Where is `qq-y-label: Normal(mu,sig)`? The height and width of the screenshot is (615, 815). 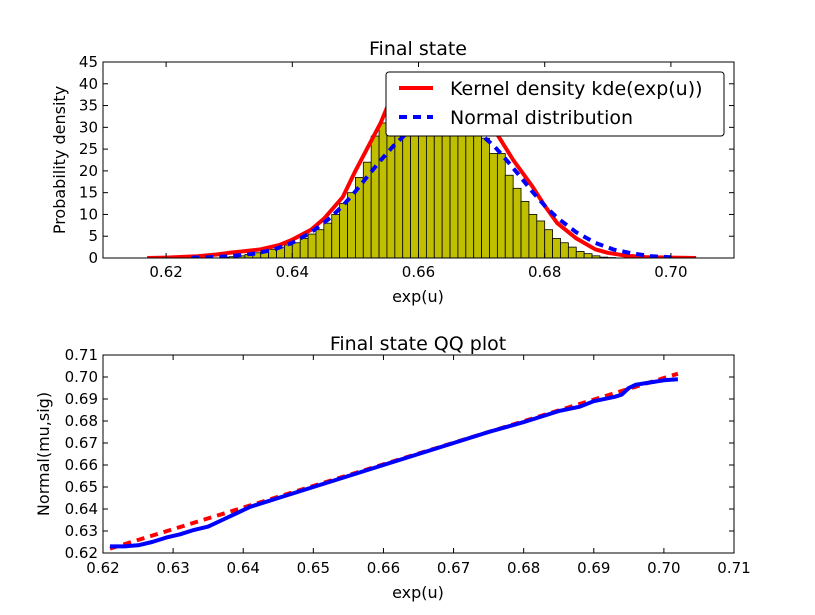 qq-y-label: Normal(mu,sig) is located at coordinates (43, 454).